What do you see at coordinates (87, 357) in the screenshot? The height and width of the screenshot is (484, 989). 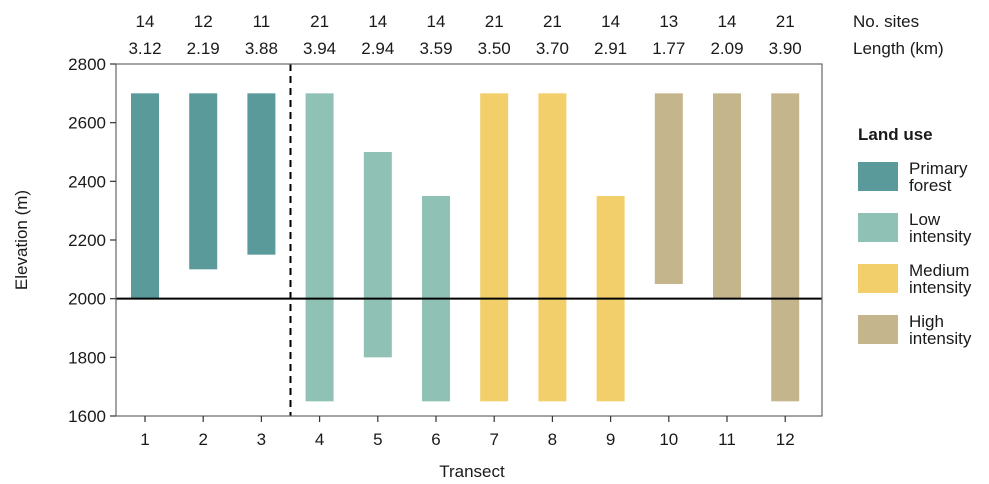 I see `y-tick-label: 1800` at bounding box center [87, 357].